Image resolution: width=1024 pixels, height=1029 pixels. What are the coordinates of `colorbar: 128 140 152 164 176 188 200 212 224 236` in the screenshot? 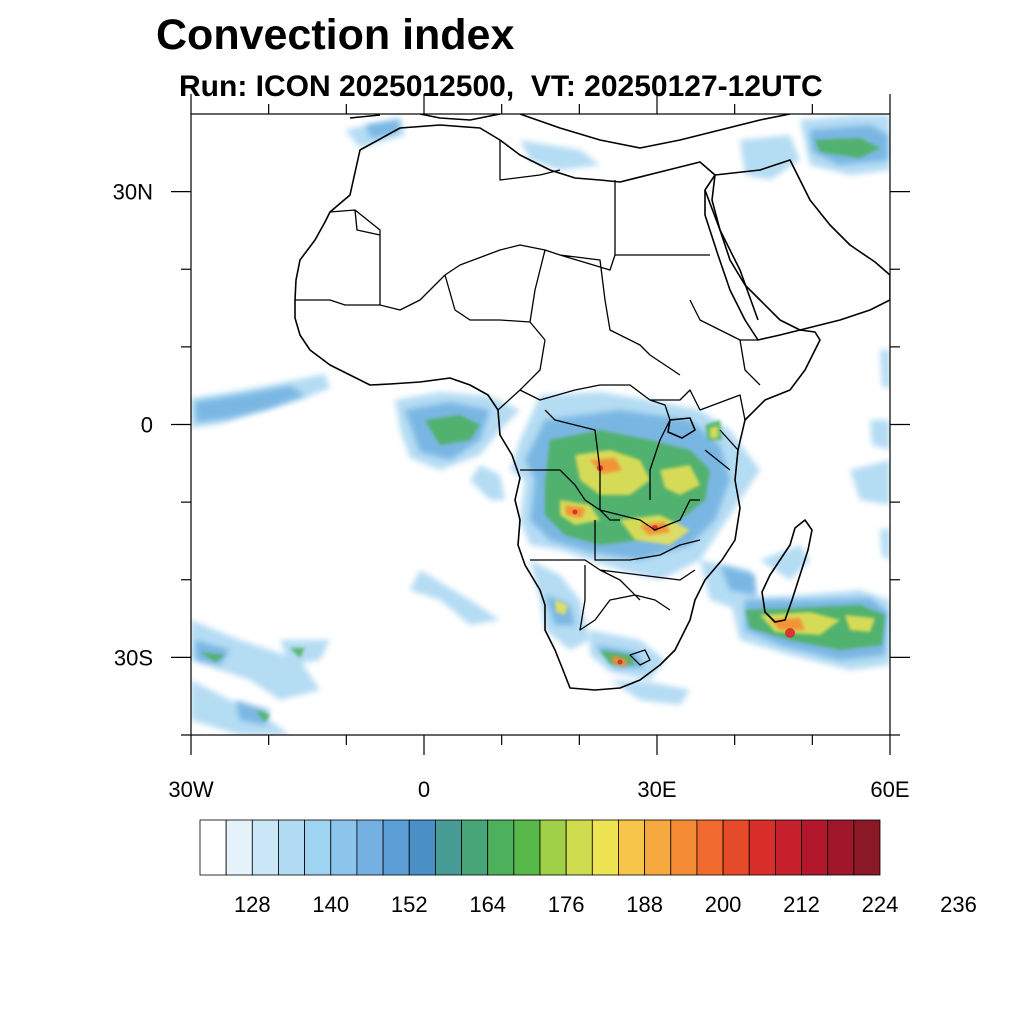 It's located at (588, 868).